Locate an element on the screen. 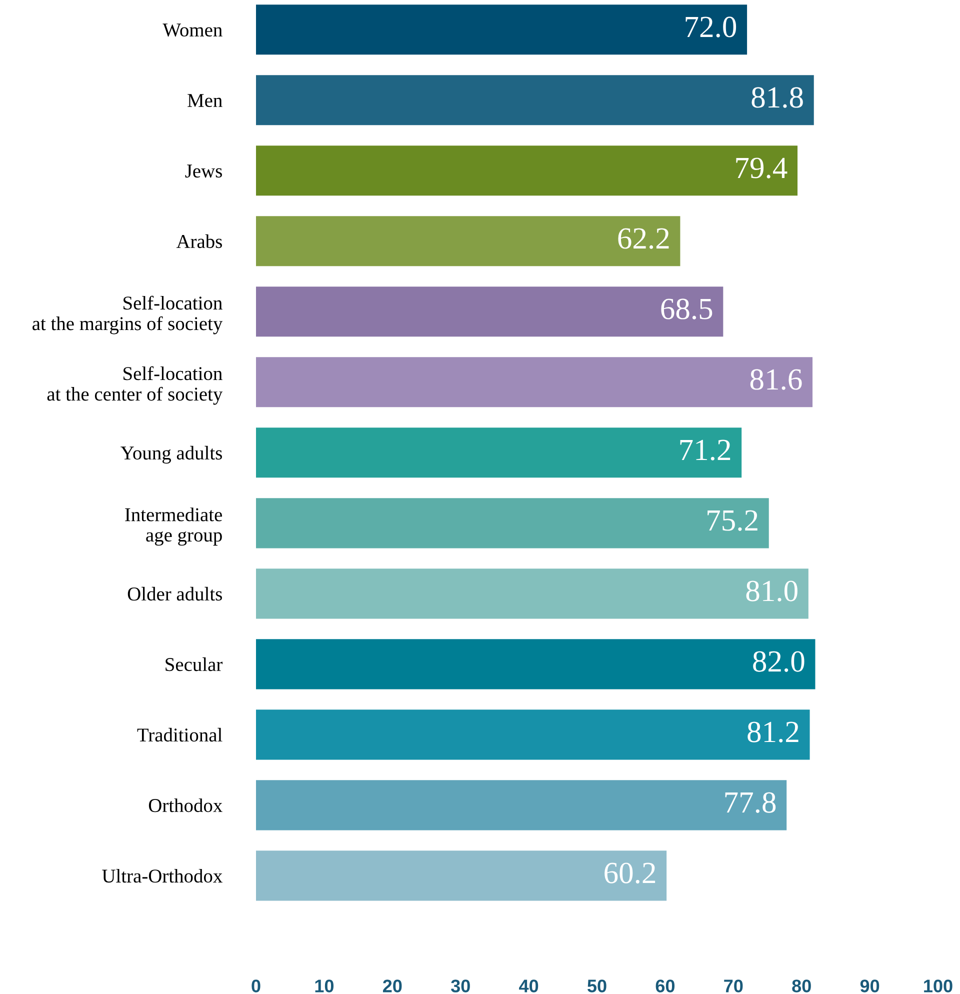 The image size is (960, 994). y-tick-label: Self-location at the margins of society is located at coordinates (127, 315).